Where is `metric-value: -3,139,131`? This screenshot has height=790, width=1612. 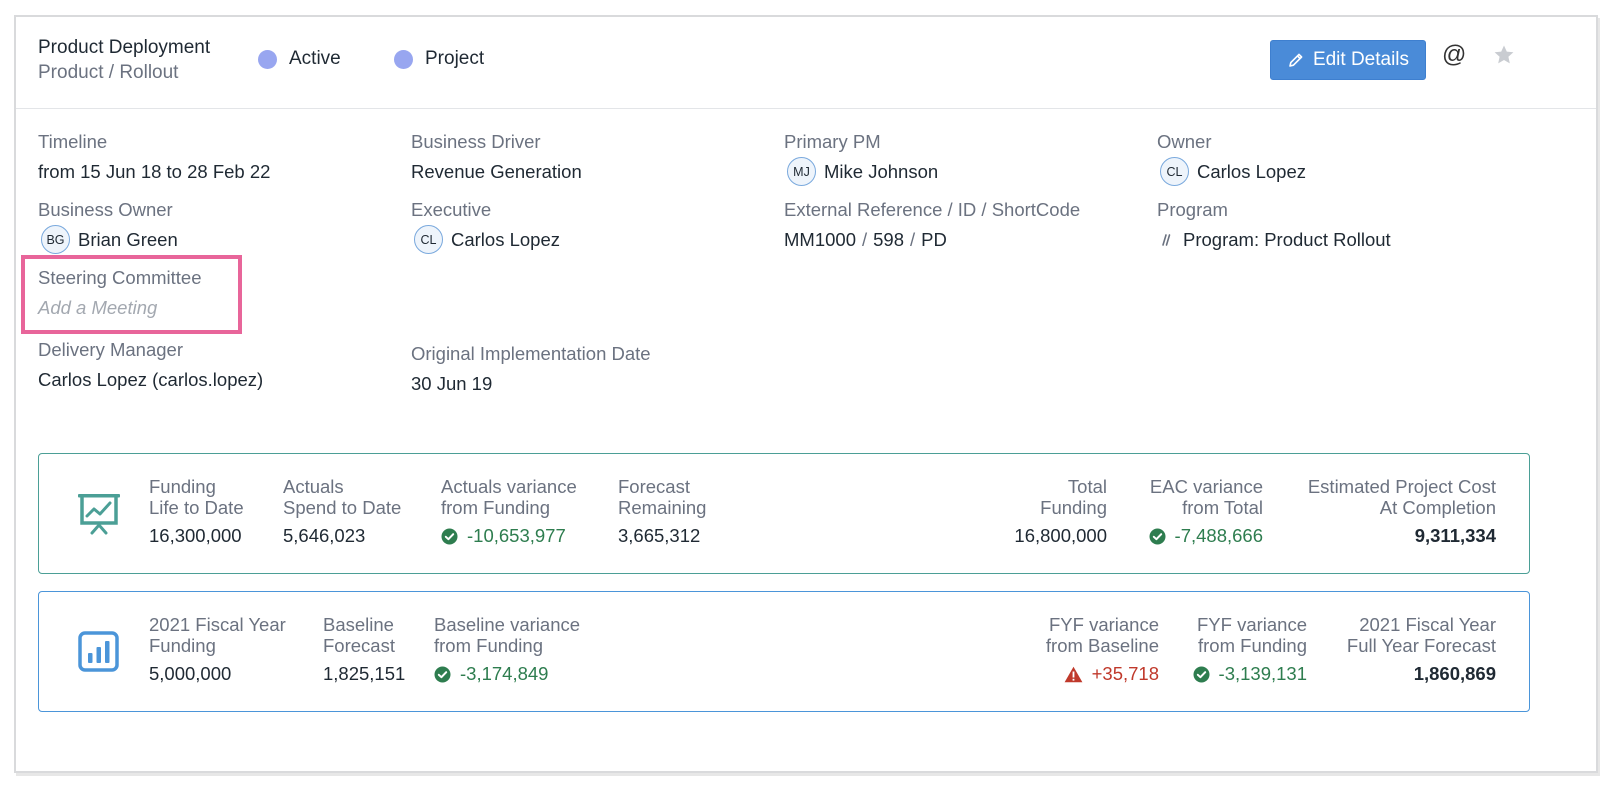 metric-value: -3,139,131 is located at coordinates (1250, 674).